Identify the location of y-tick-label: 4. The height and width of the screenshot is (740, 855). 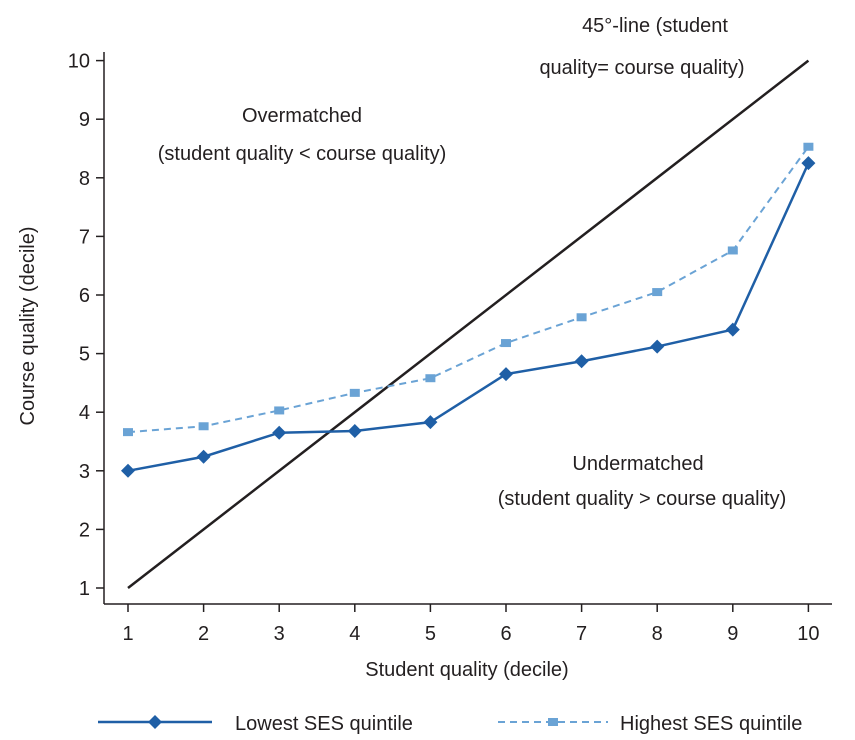
(84, 413).